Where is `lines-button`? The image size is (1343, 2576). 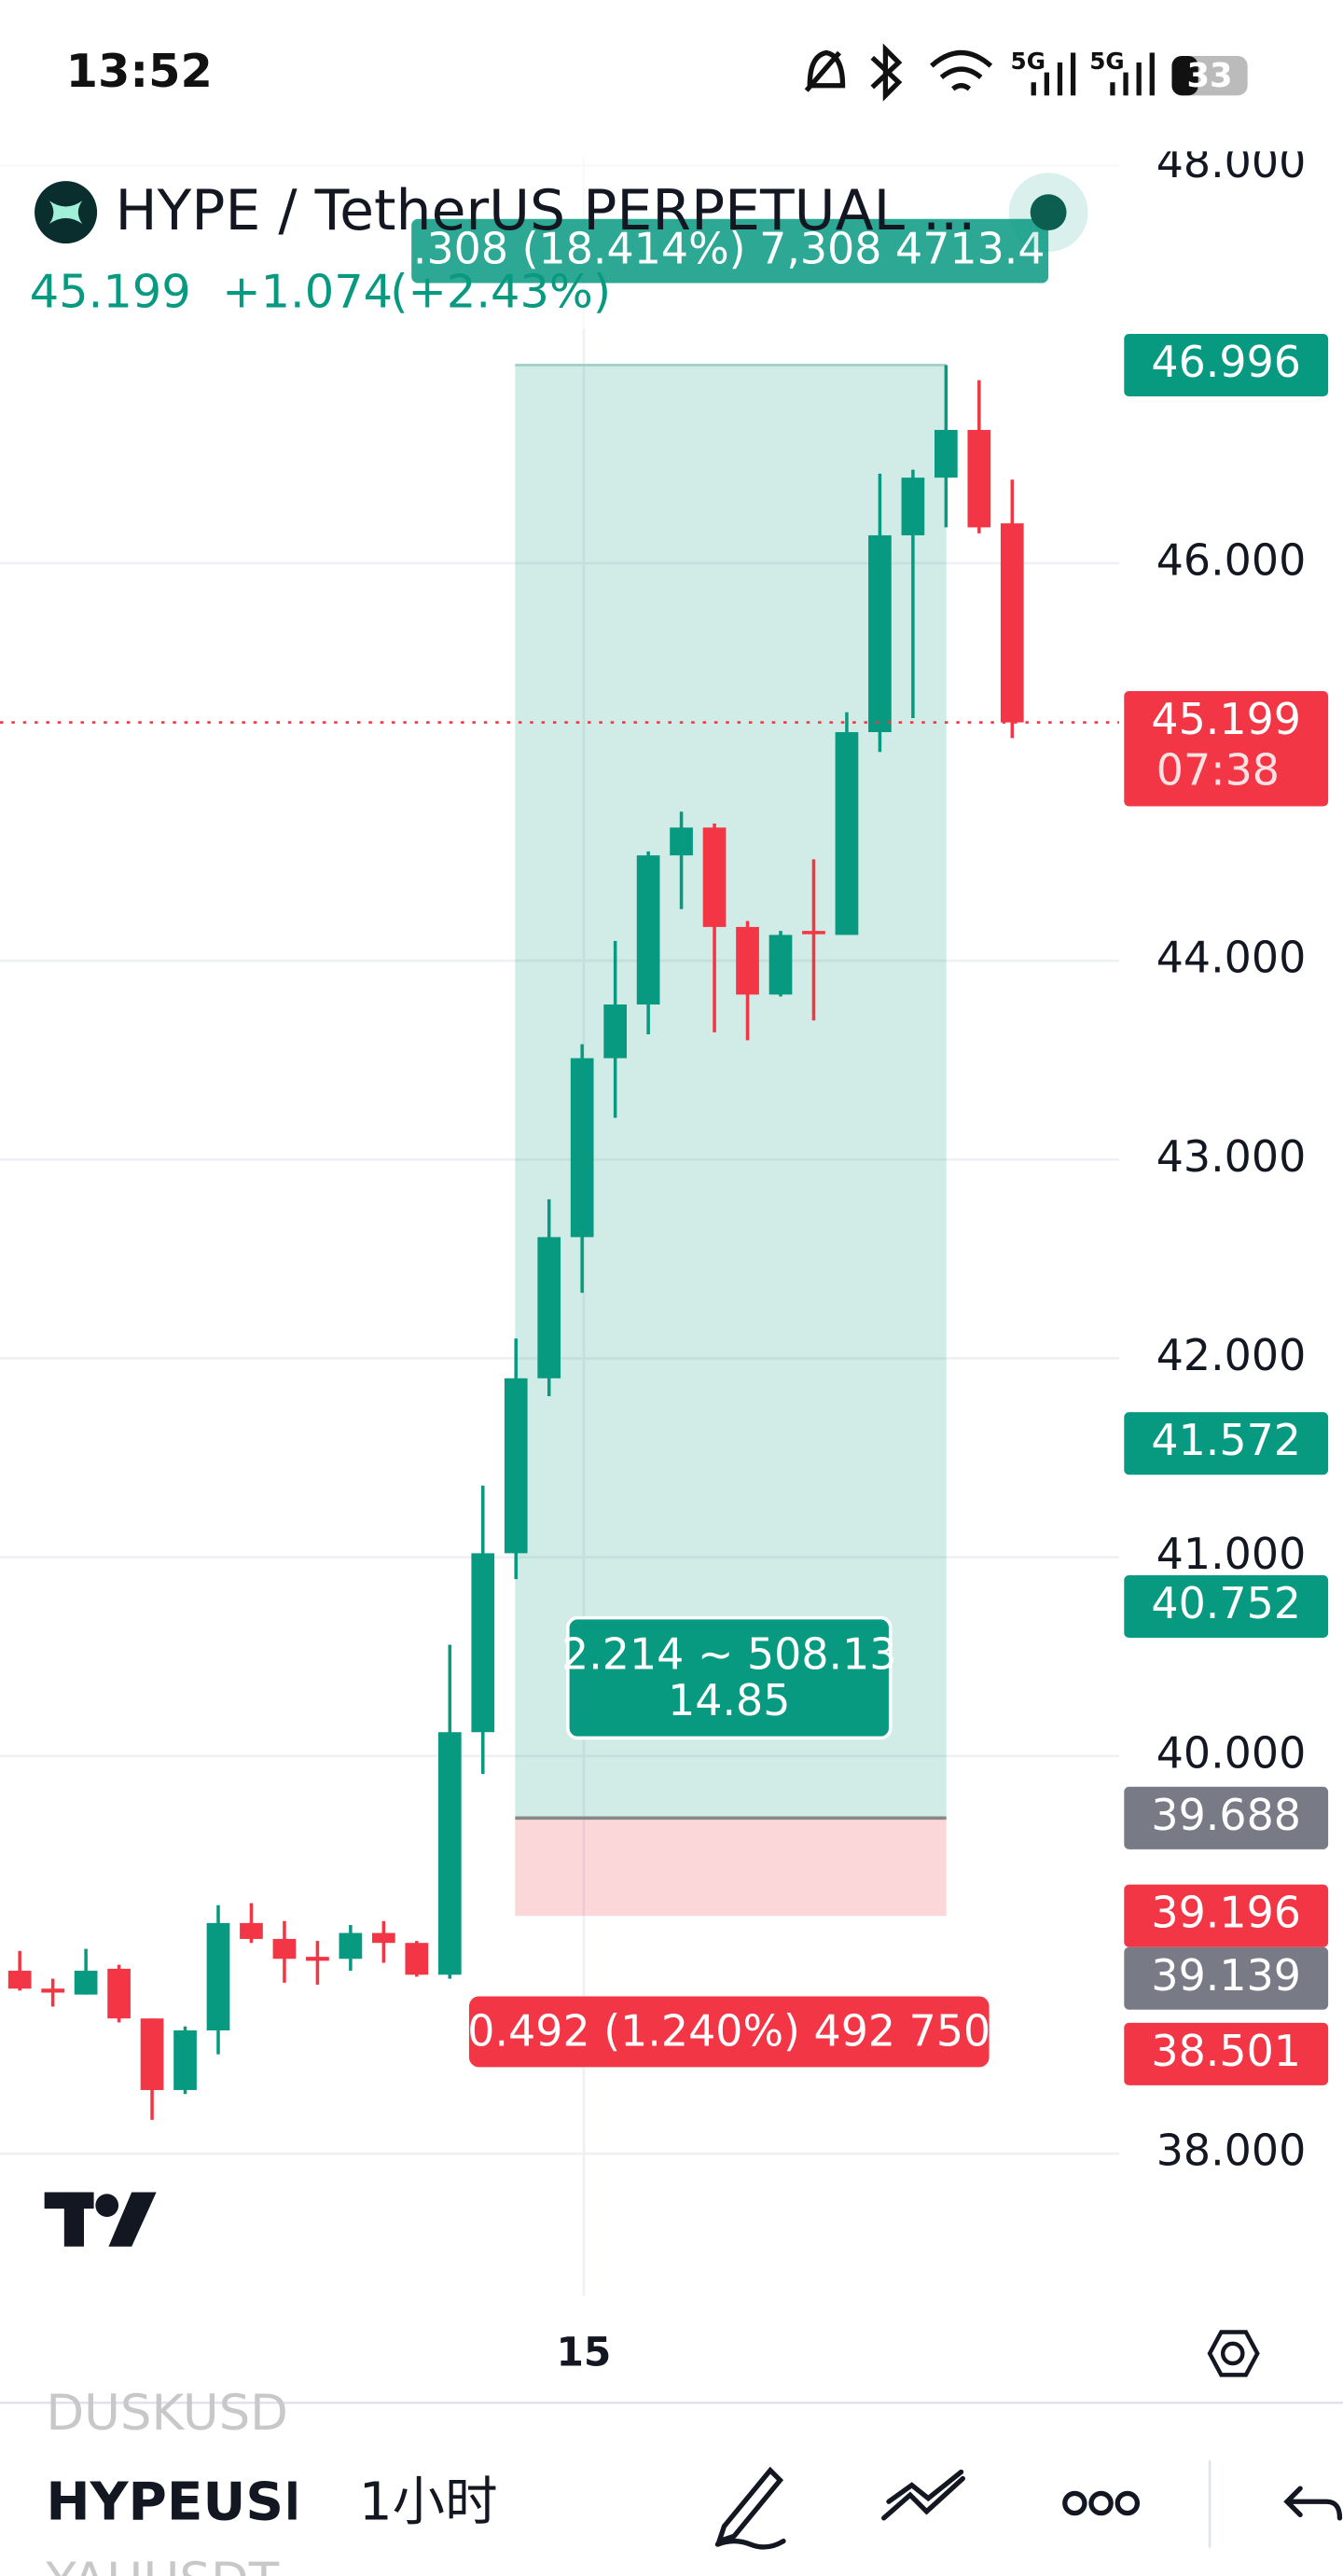
lines-button is located at coordinates (923, 2495).